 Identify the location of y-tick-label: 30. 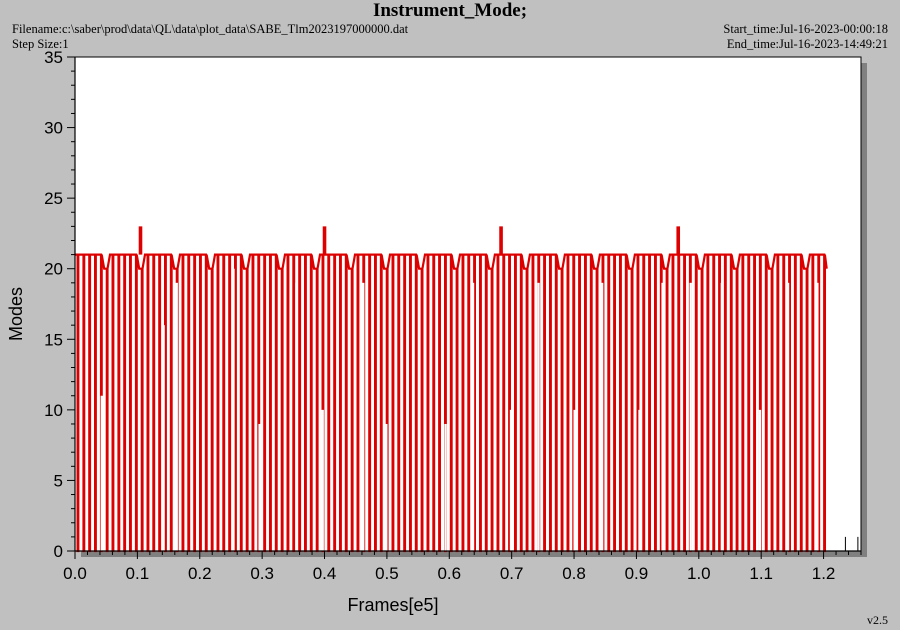
(53, 128).